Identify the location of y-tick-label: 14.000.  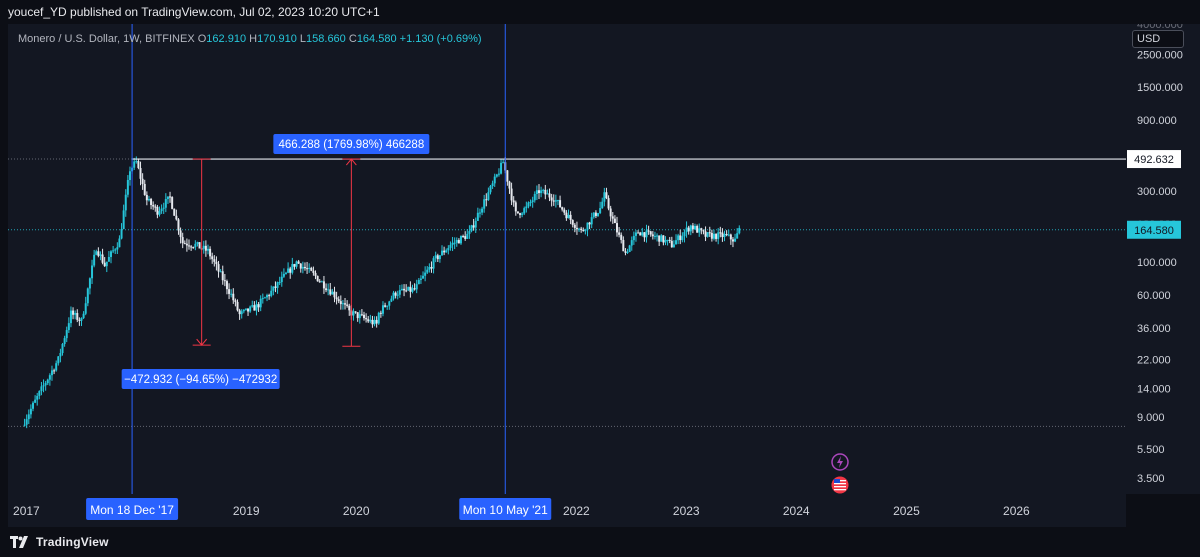
(1154, 390).